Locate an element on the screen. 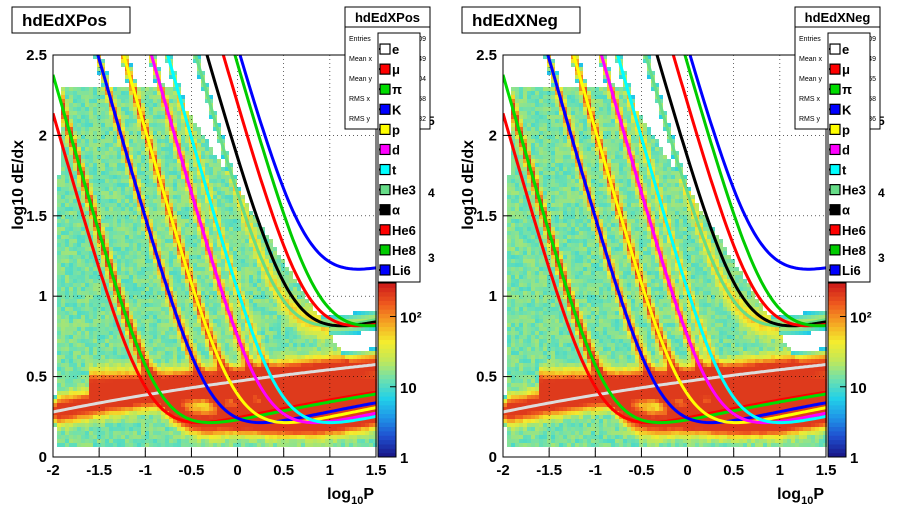  stats-title: hdEdXPos is located at coordinates (387, 17).